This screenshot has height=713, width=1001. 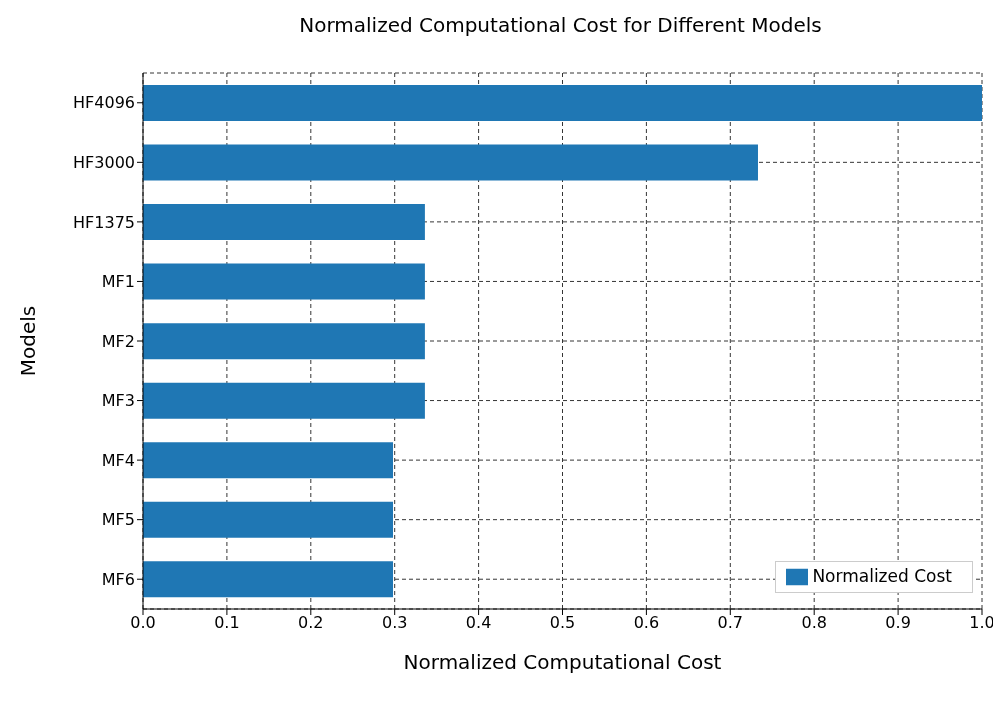 I want to click on x-tick-label: 0.5, so click(x=562, y=623).